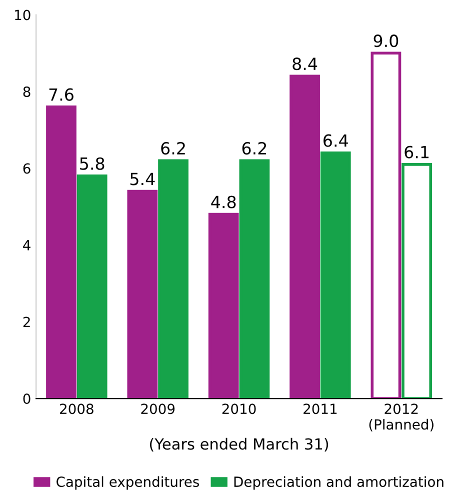 The height and width of the screenshot is (492, 451). I want to click on data-label: 6.1, so click(416, 152).